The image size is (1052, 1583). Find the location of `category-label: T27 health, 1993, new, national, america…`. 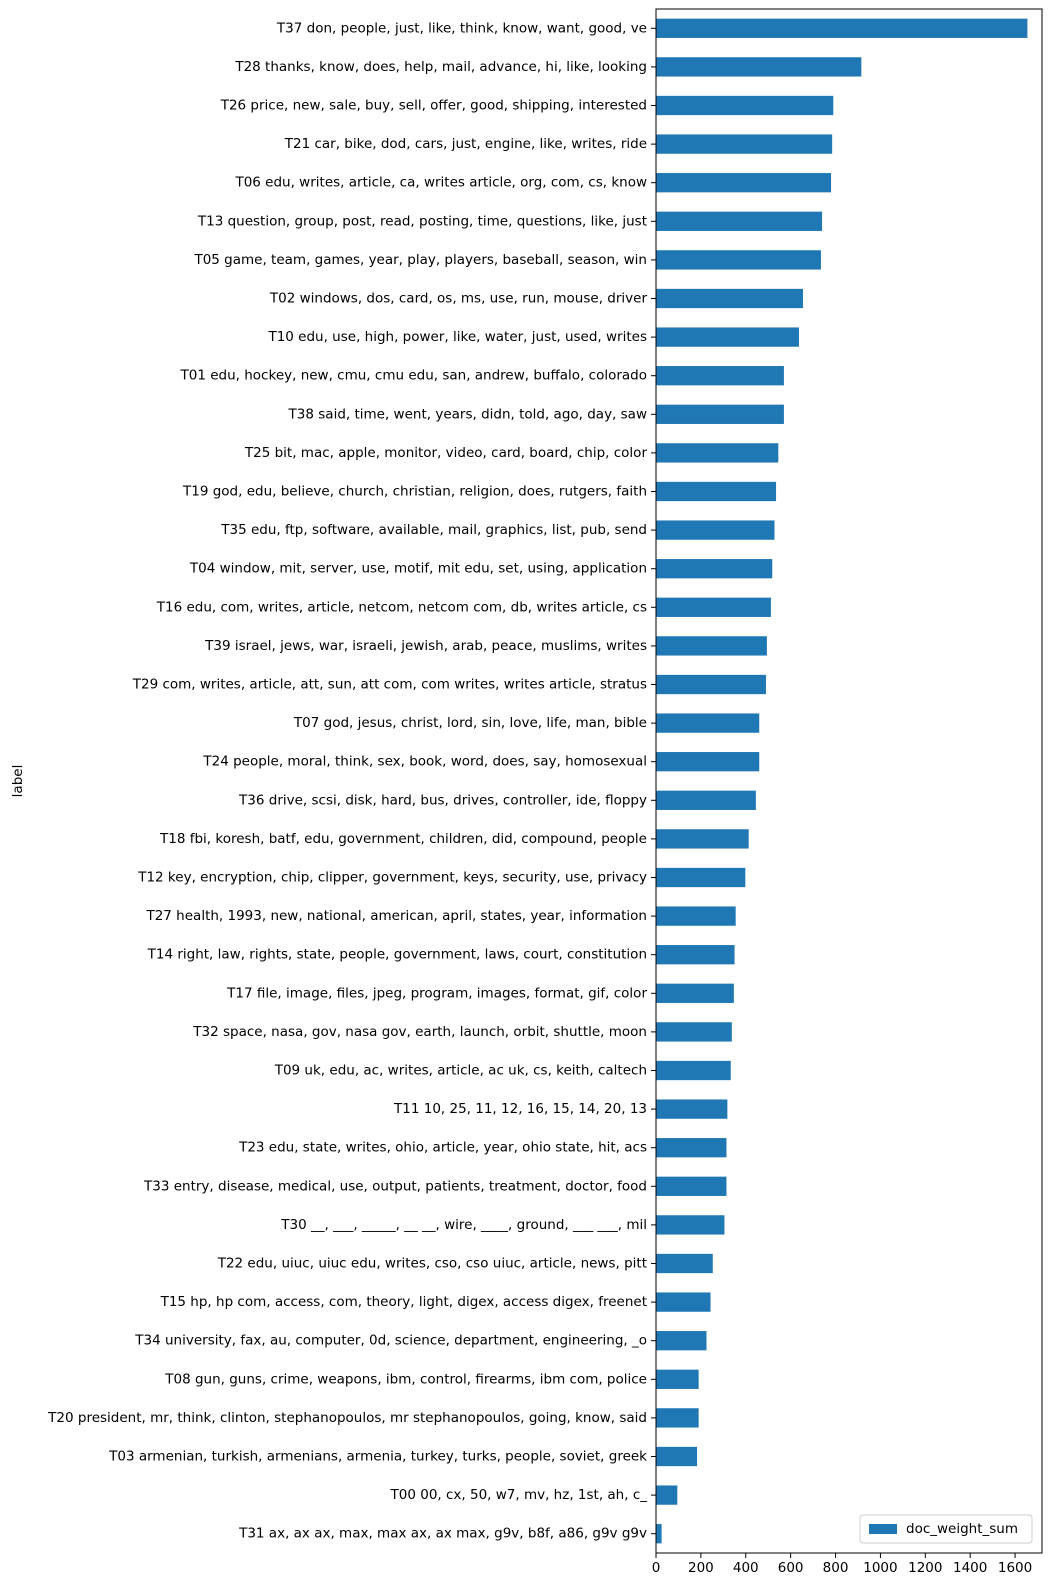

category-label: T27 health, 1993, new, national, america… is located at coordinates (396, 916).